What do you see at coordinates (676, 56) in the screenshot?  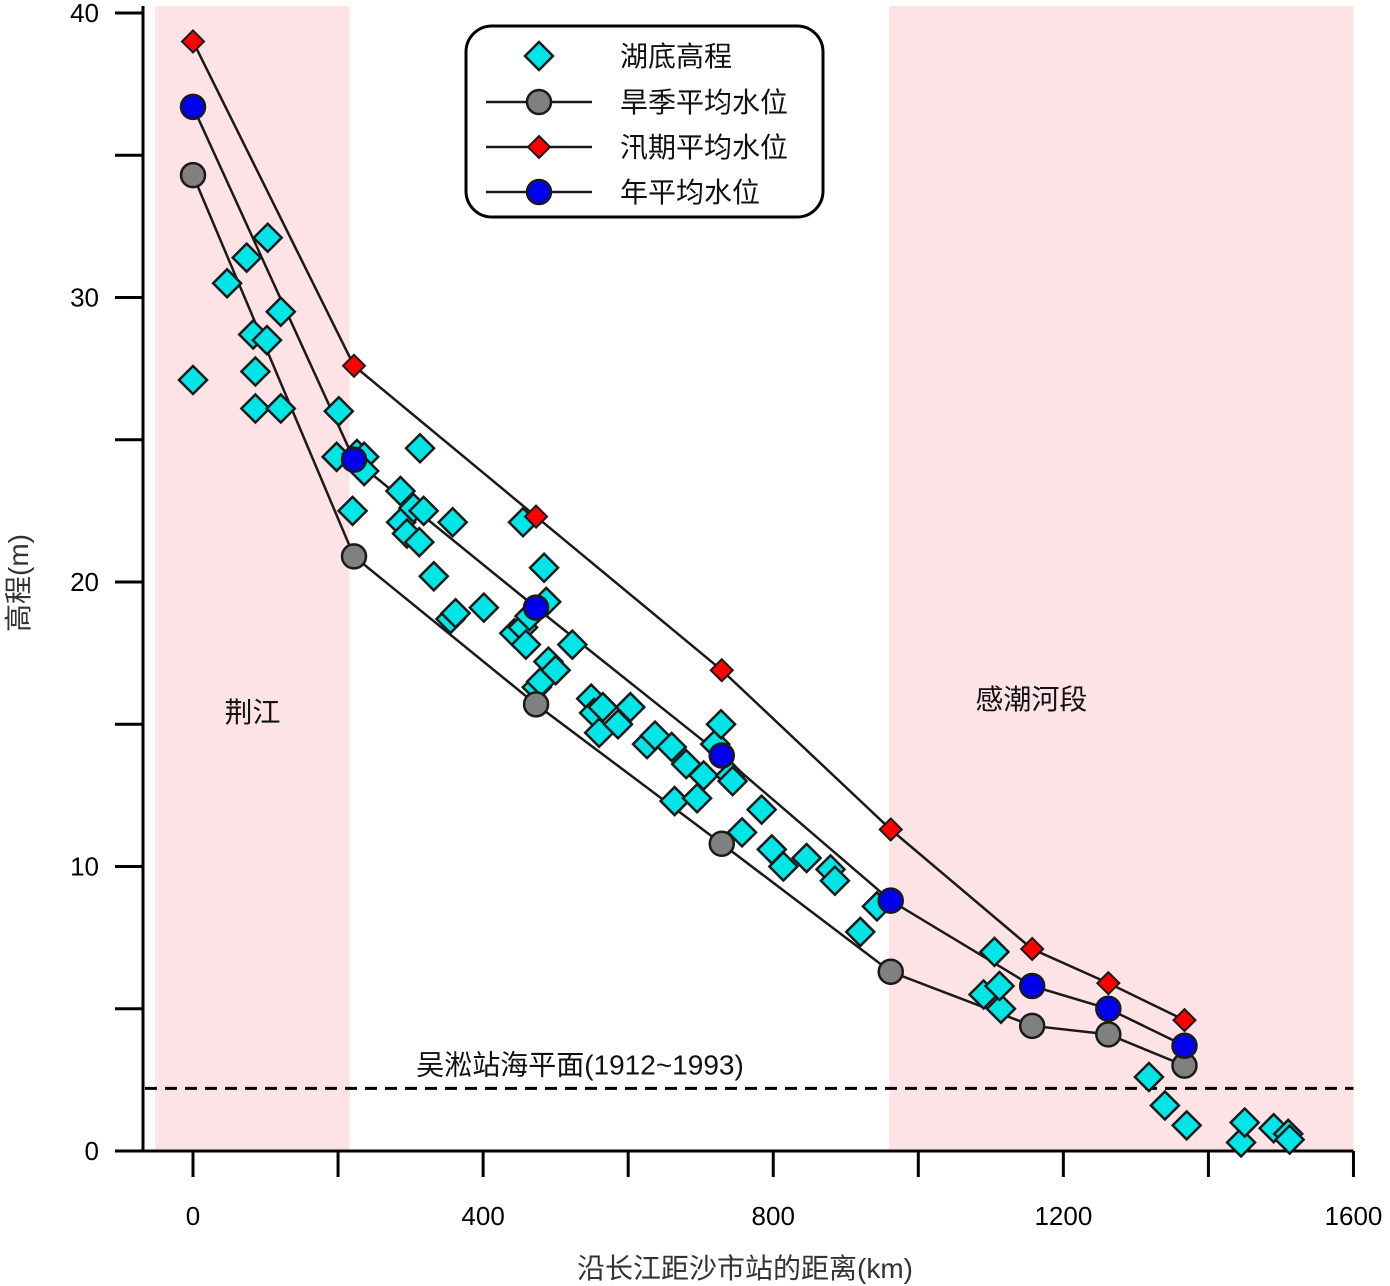 I see `legend-label: 湖底高程` at bounding box center [676, 56].